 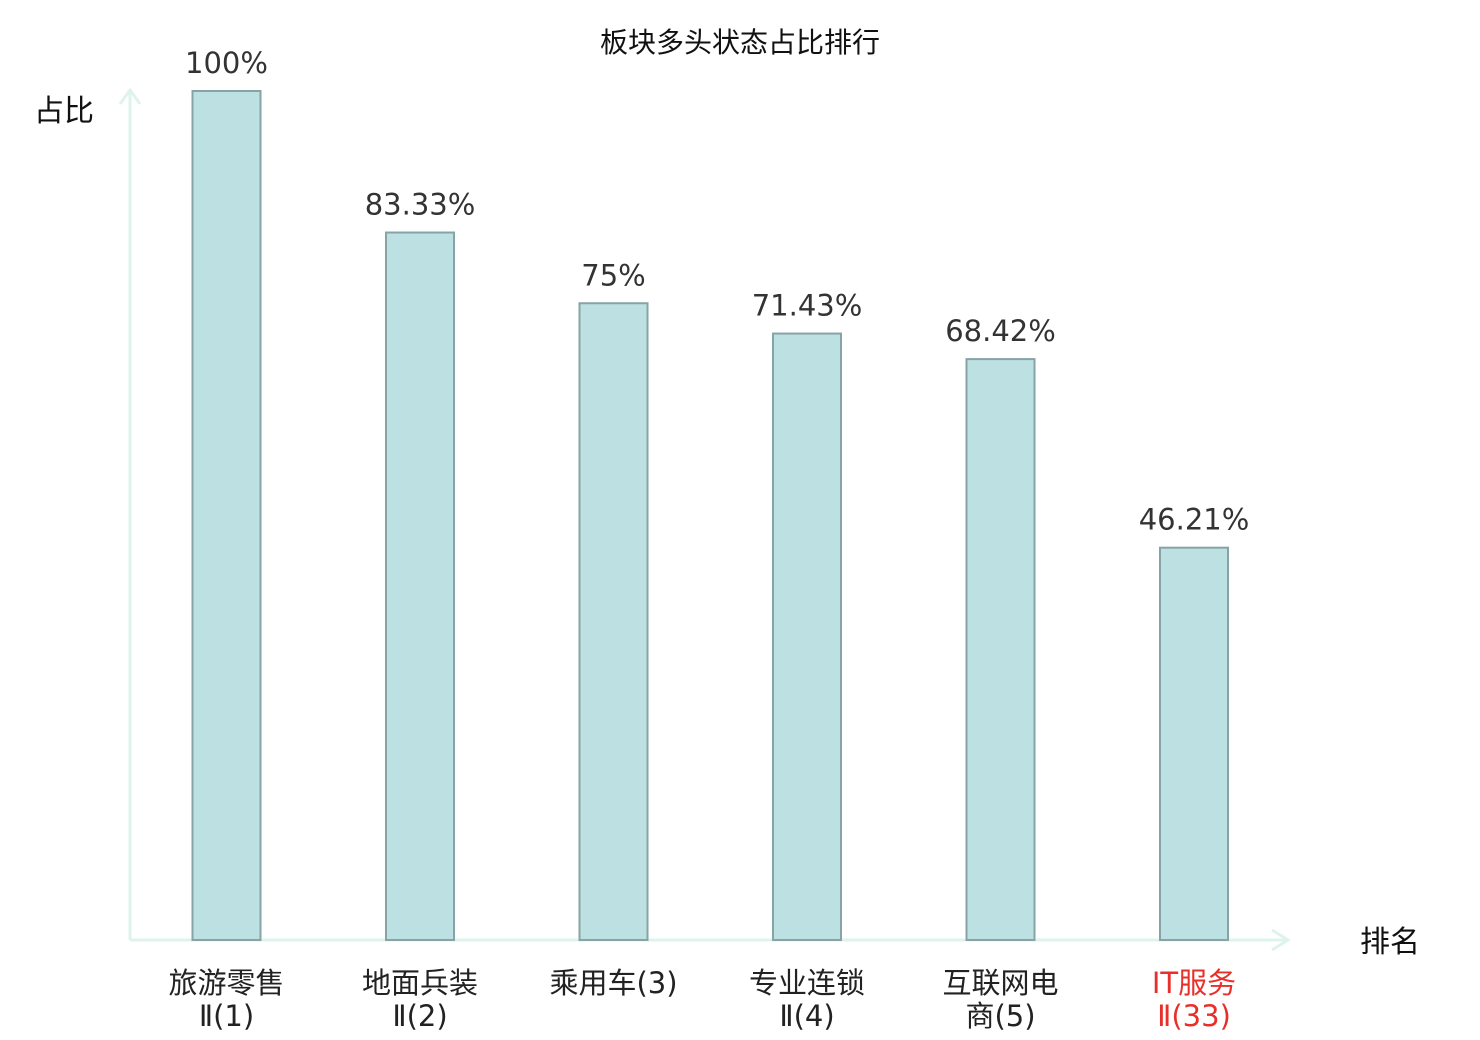 I want to click on chart-title: 板块多头状态占比排行, so click(x=740, y=42).